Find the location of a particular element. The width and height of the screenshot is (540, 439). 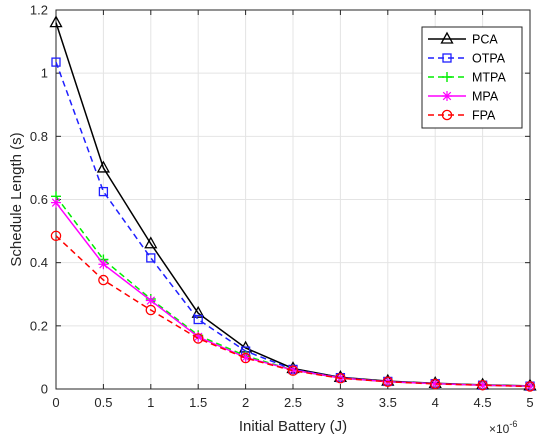

x-axis-exponent: ×10⁻⁶ is located at coordinates (503, 427).